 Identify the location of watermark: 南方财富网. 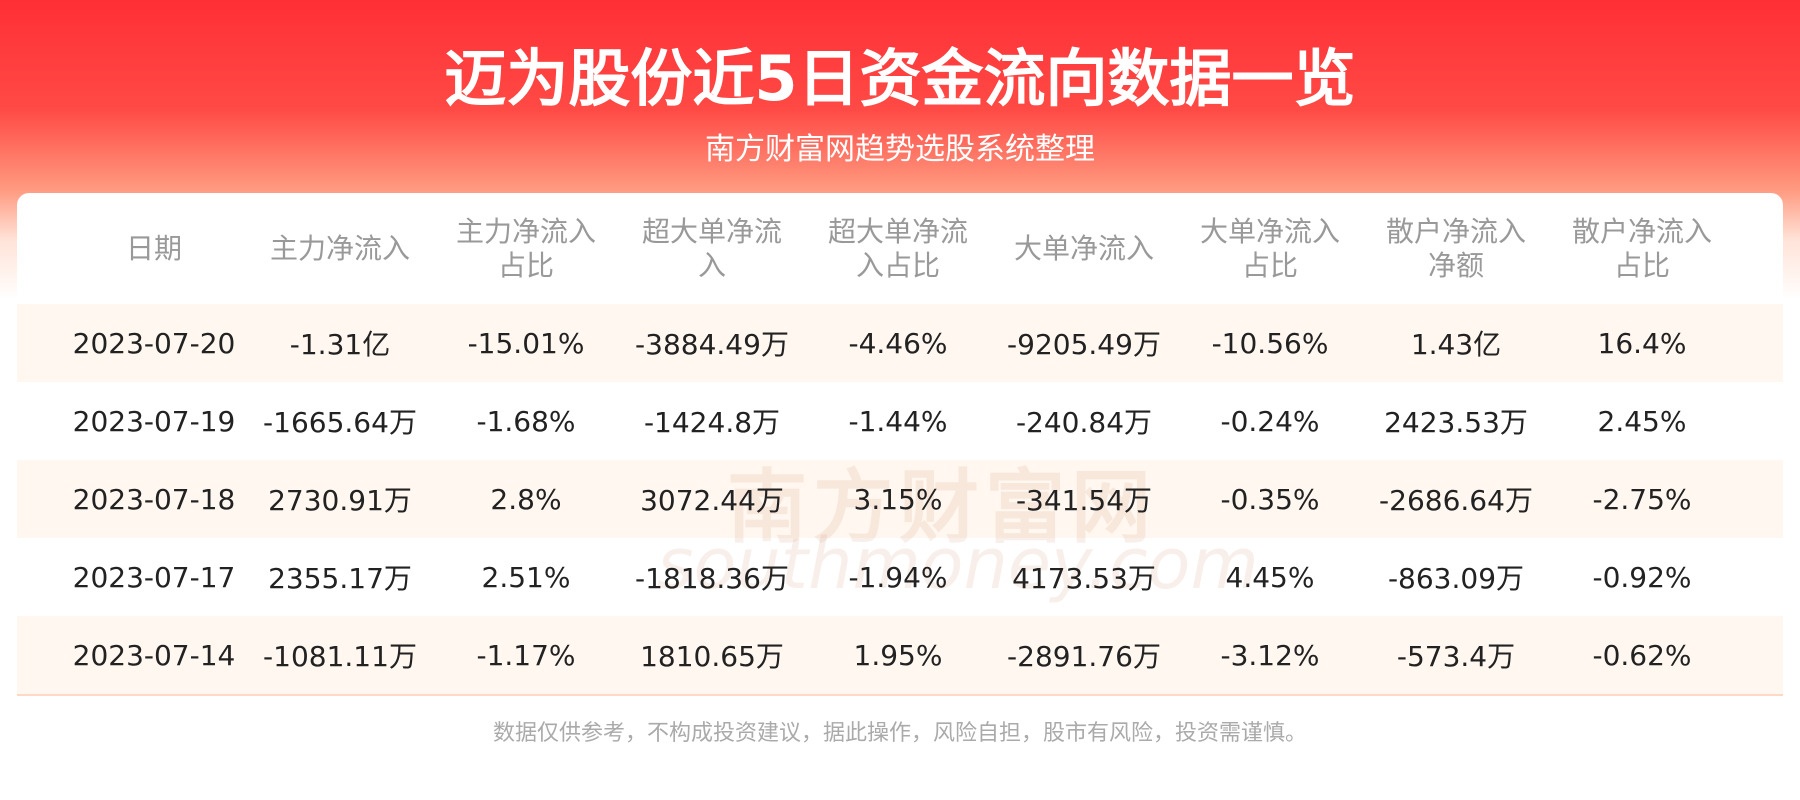
(942, 507).